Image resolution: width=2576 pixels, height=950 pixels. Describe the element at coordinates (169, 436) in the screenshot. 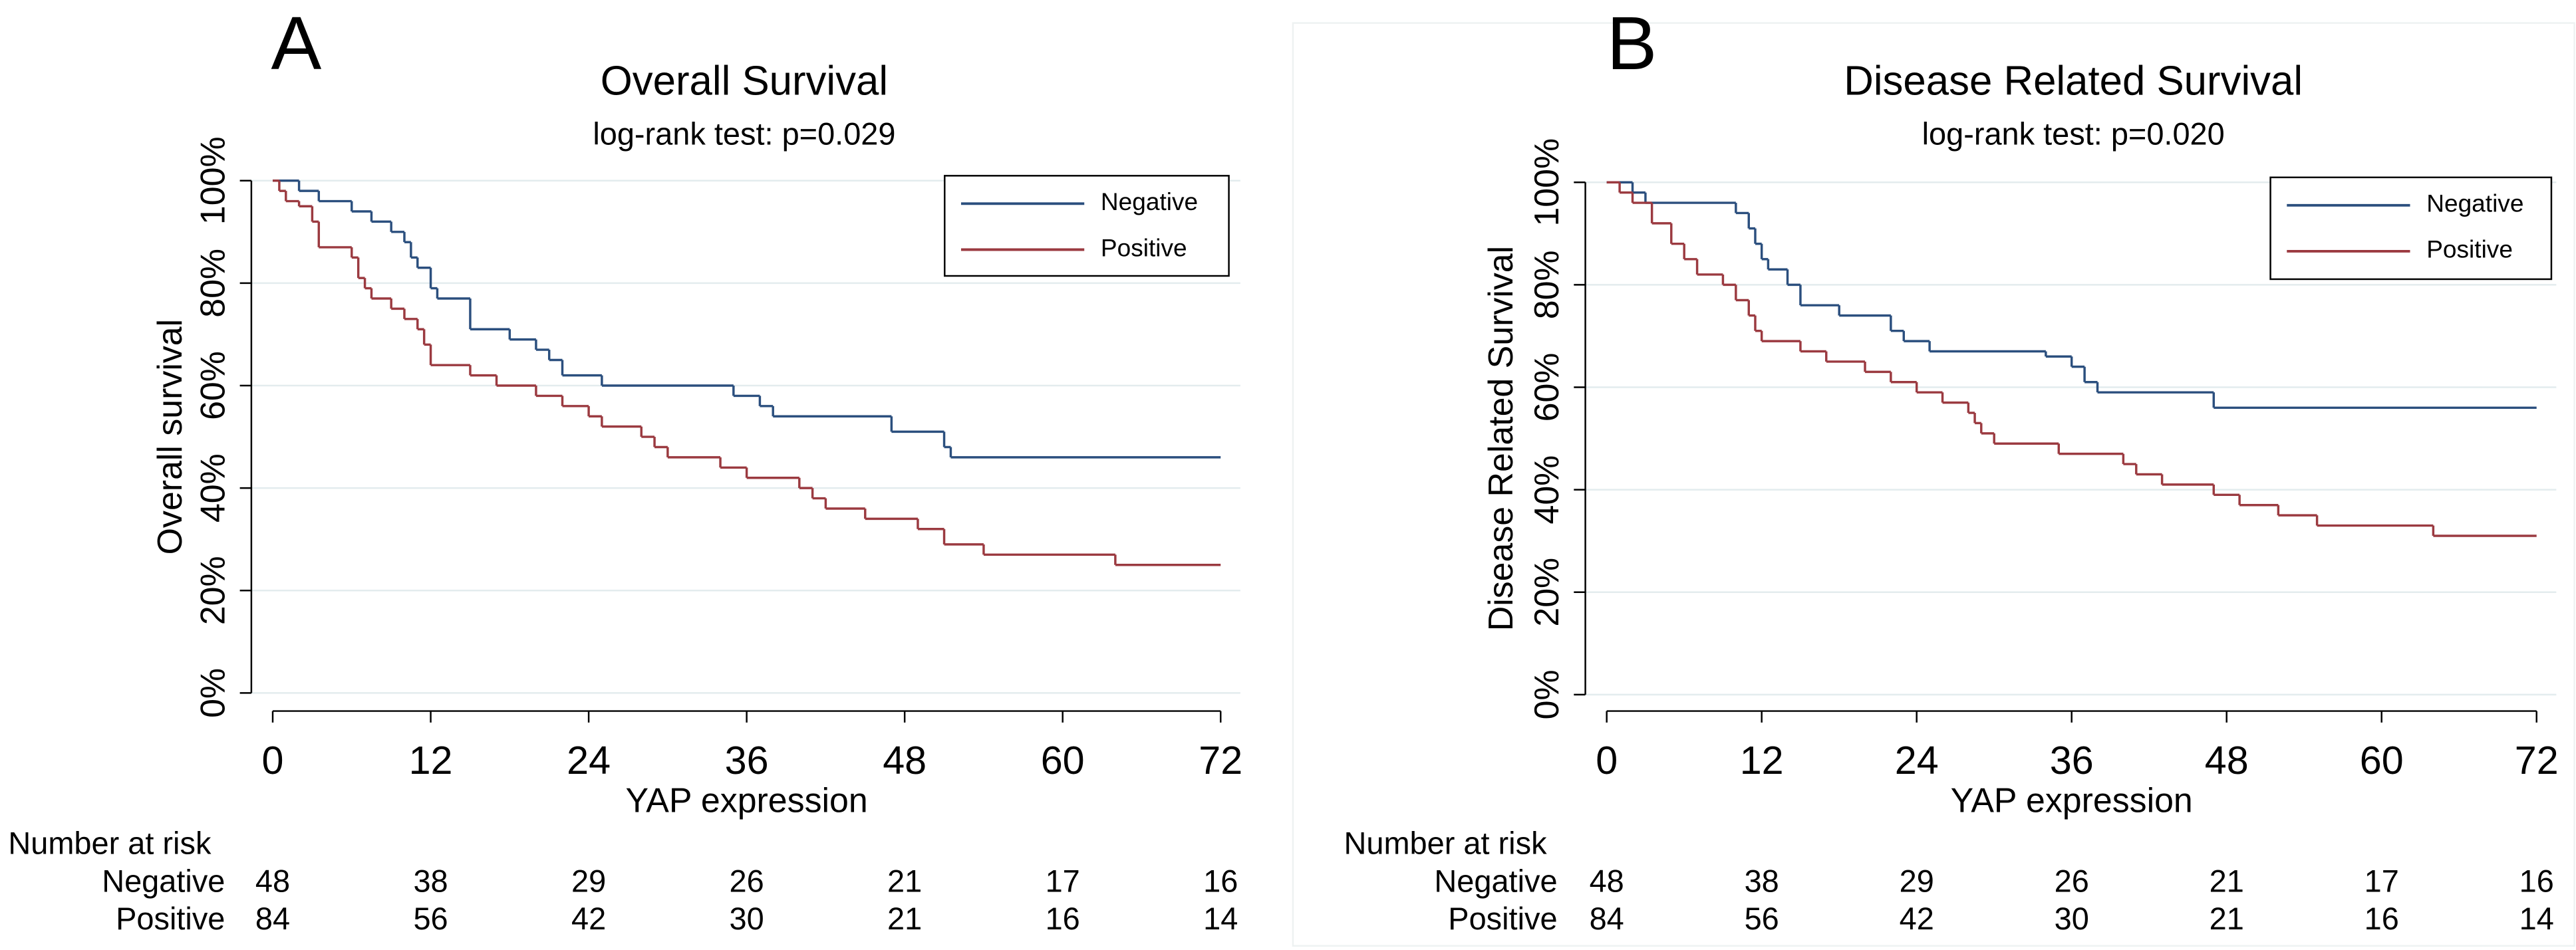

I see `y-axis-label: Overall survival` at that location.